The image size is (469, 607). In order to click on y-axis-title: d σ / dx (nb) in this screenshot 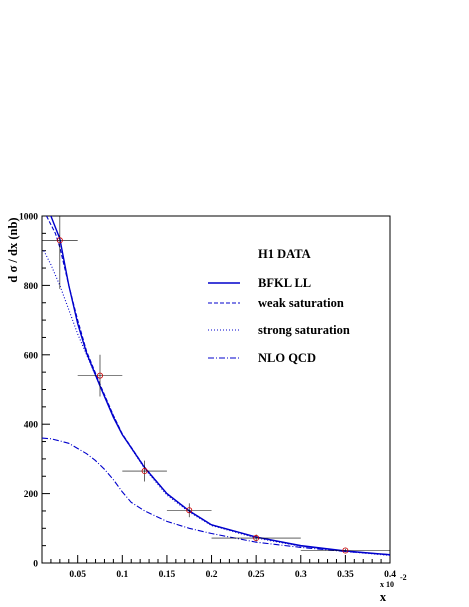, I will do `click(13, 249)`.